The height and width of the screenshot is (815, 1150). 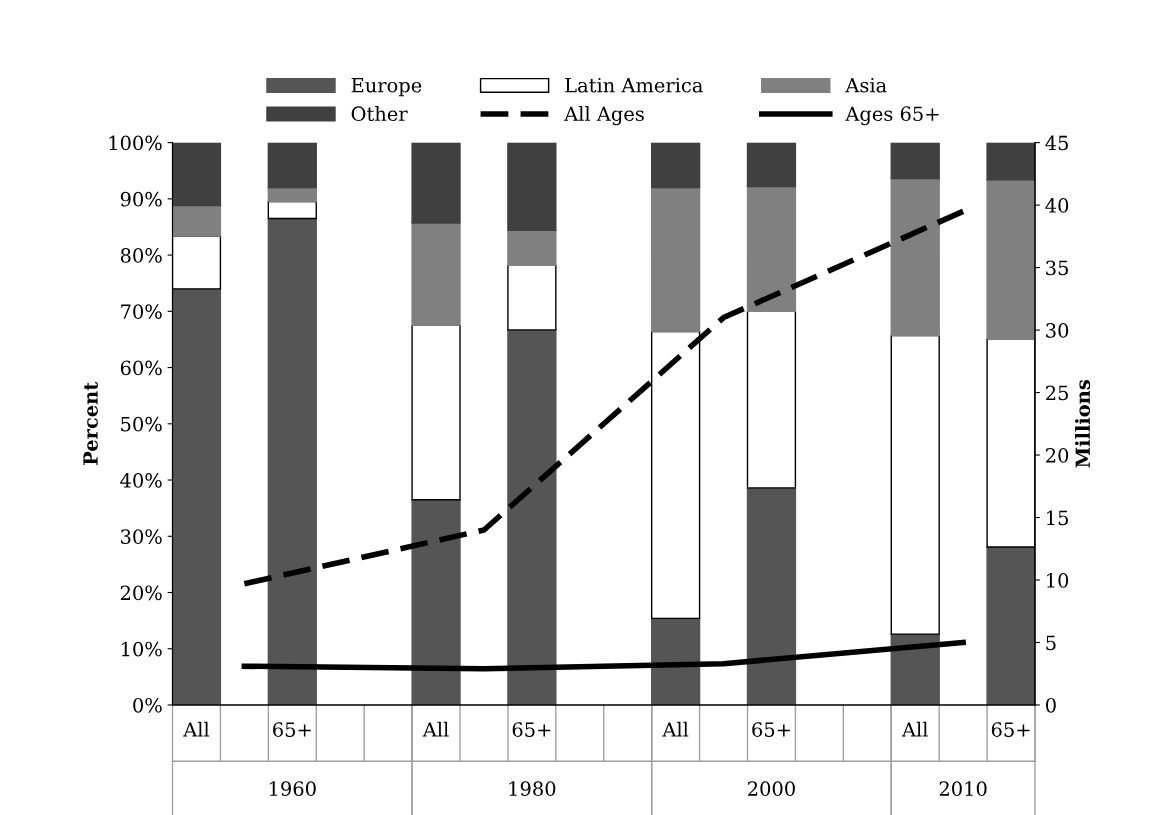 What do you see at coordinates (1057, 455) in the screenshot?
I see `y2-tick-label: 20` at bounding box center [1057, 455].